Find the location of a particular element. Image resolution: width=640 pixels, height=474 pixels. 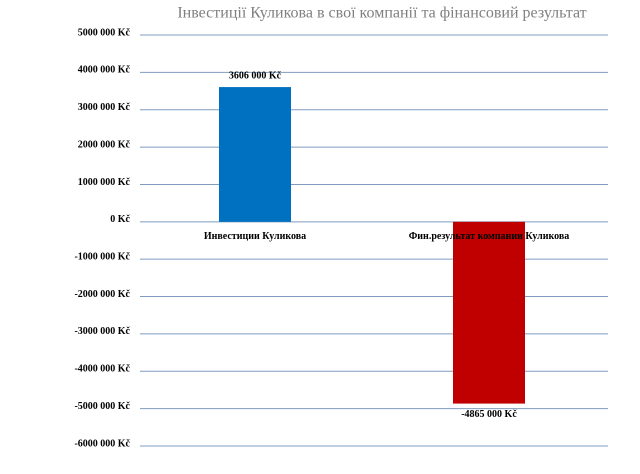

y-tick-label: -5000 000 Kč is located at coordinates (102, 406).